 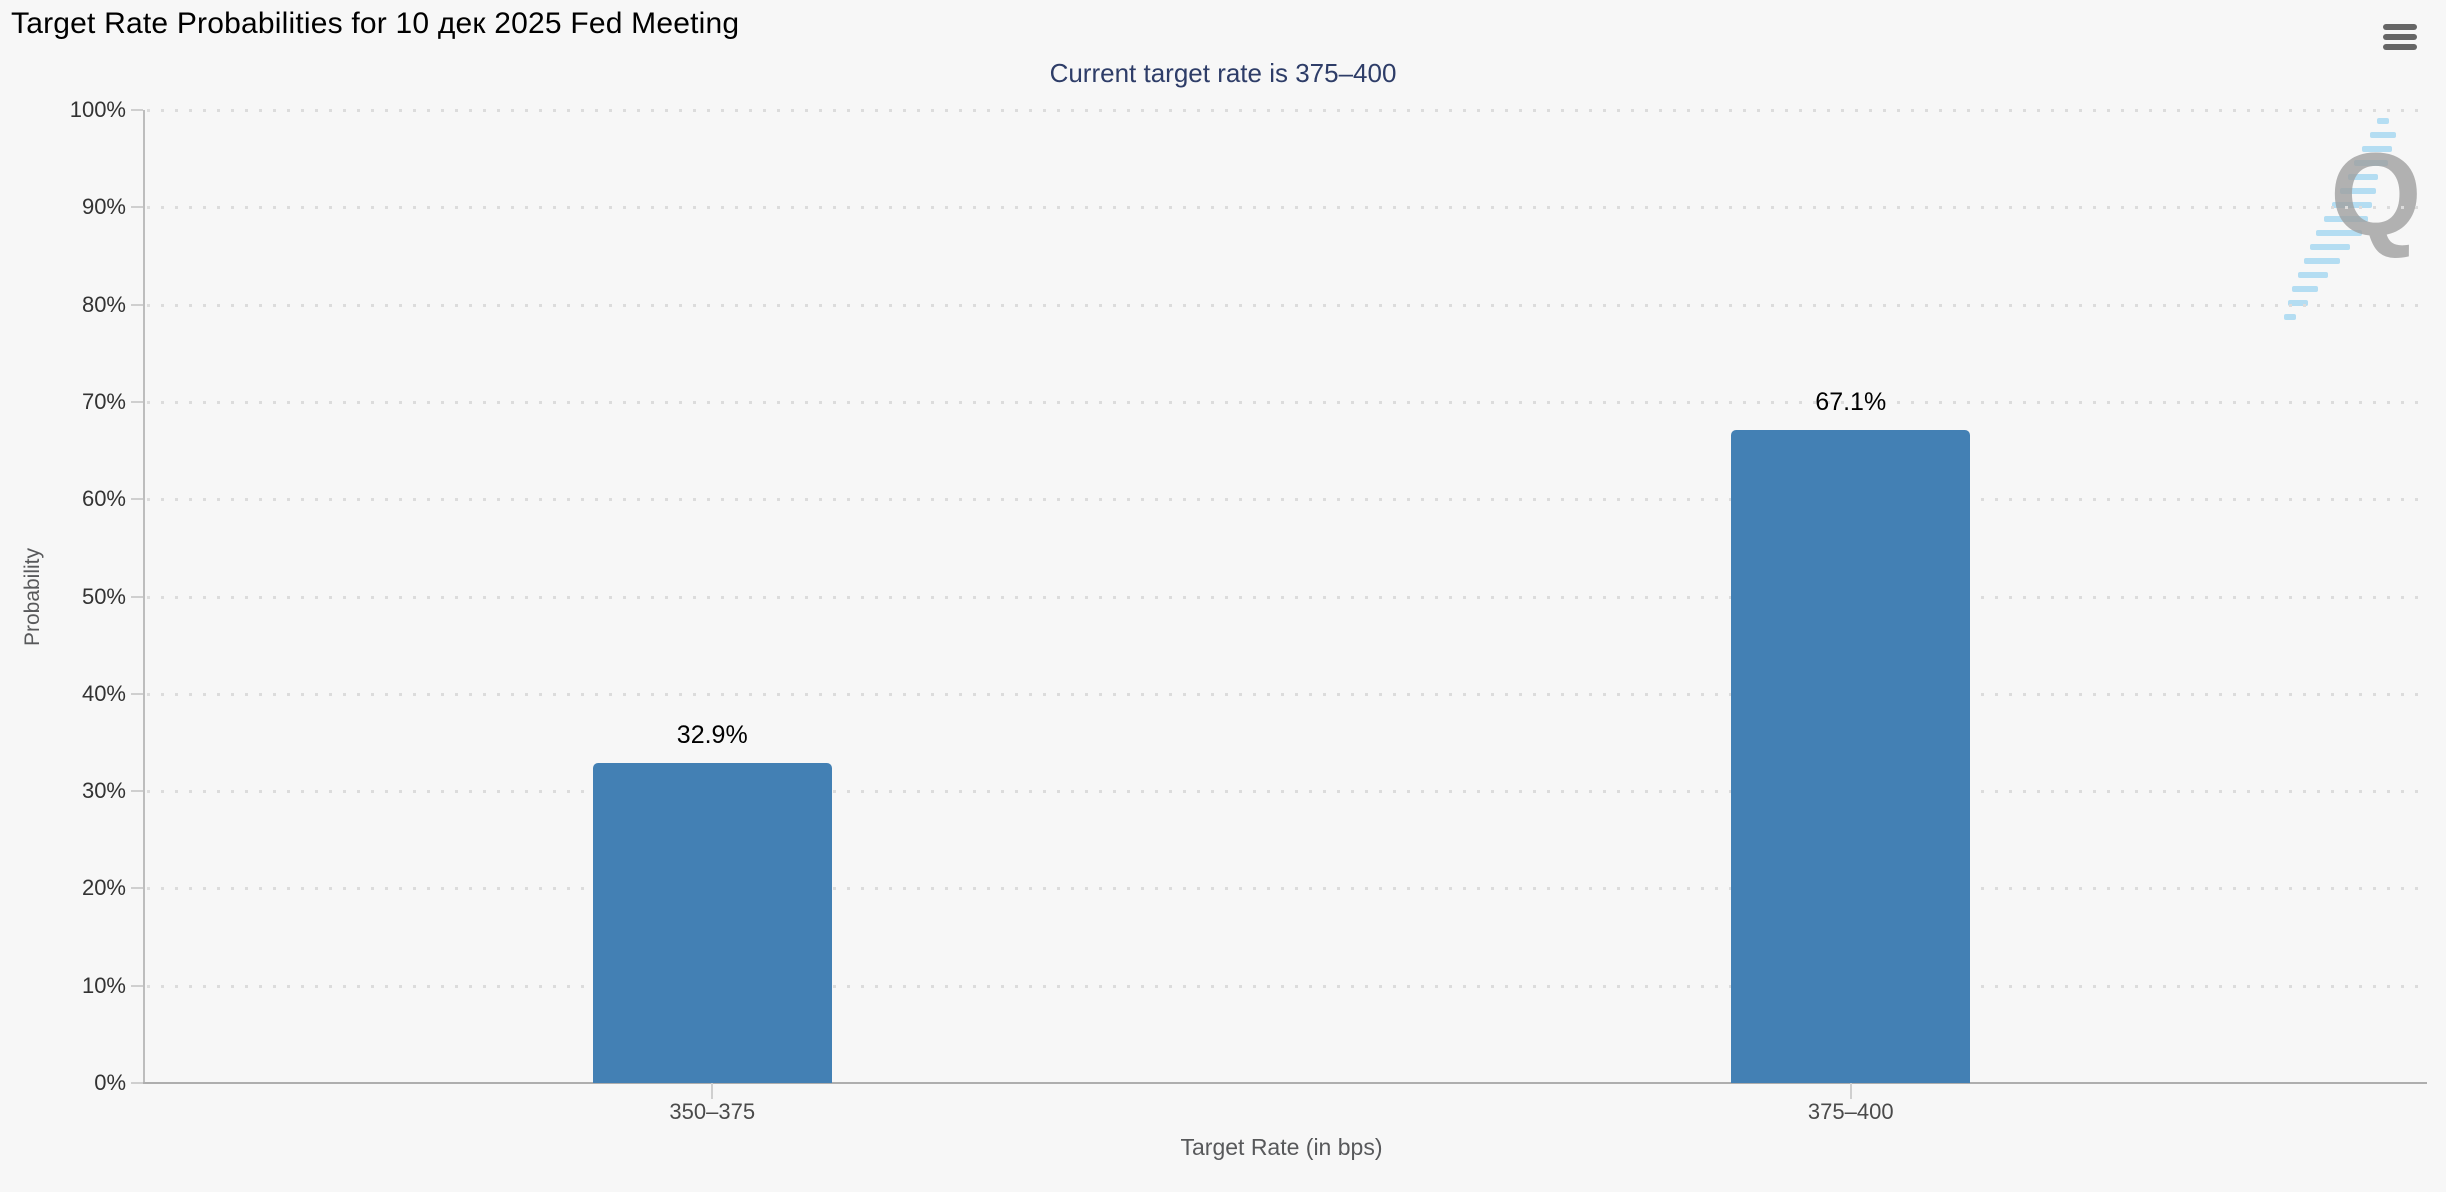 I want to click on x-axis-category-label: 350–375, so click(x=712, y=1111).